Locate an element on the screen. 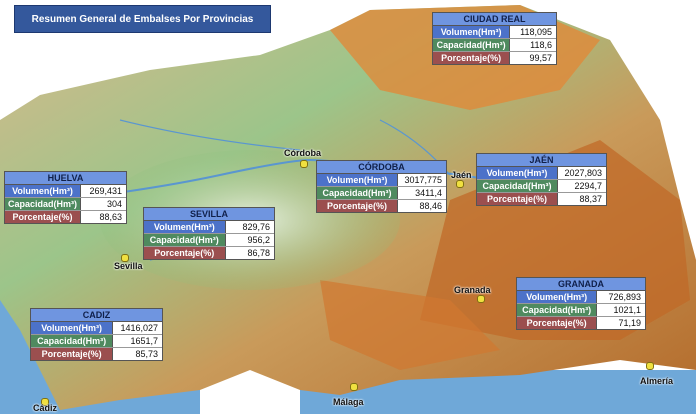 The image size is (696, 414). data-row: Capacidad(Hm³) 3411,4 is located at coordinates (381, 193).